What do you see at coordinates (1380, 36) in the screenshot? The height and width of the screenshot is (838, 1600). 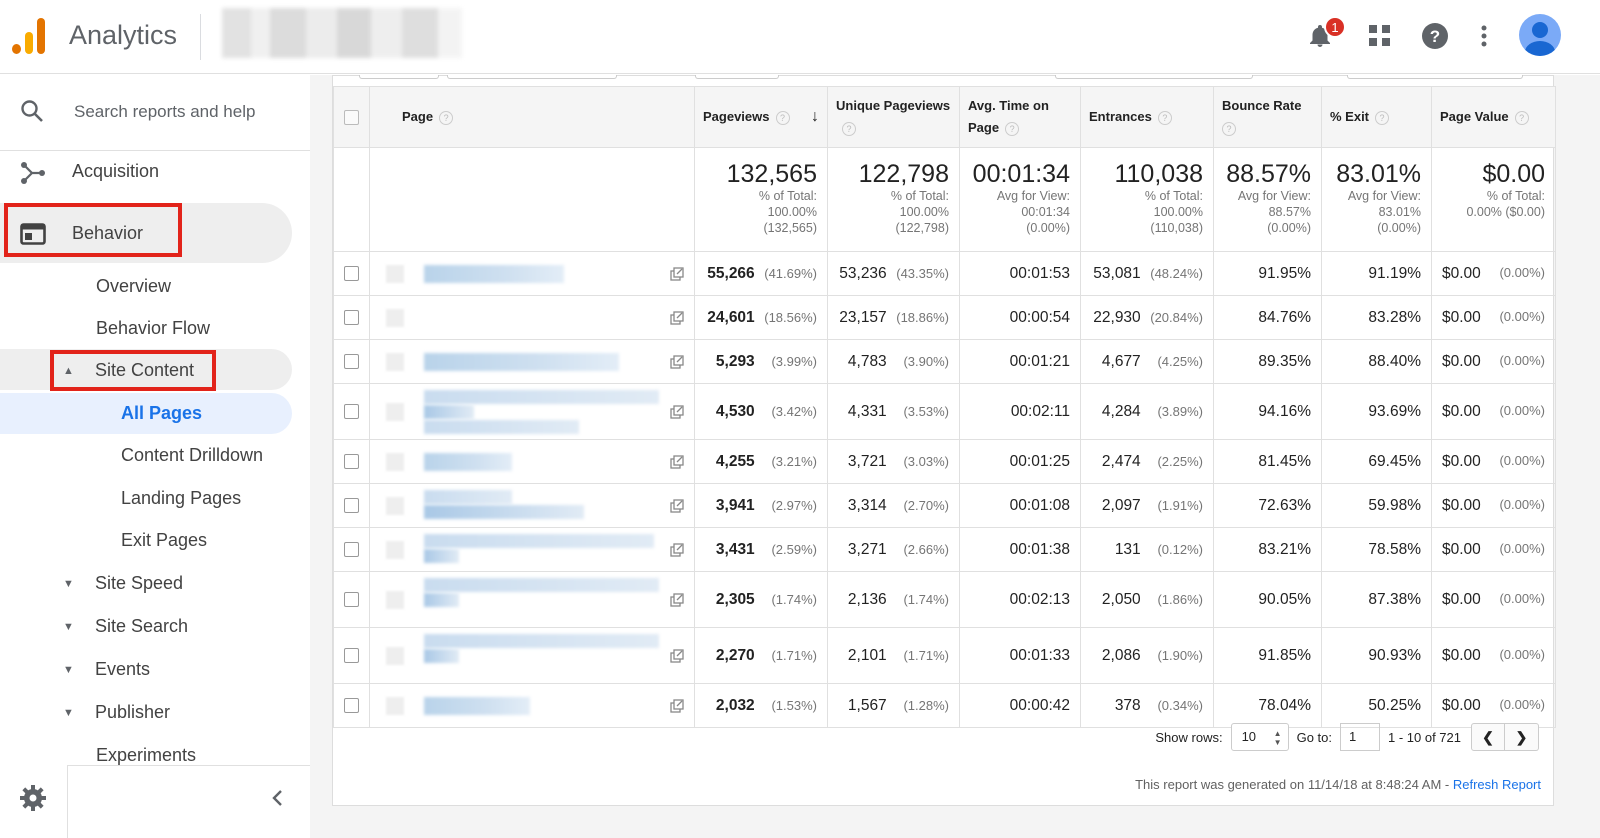 I see `apps-grid-icon` at bounding box center [1380, 36].